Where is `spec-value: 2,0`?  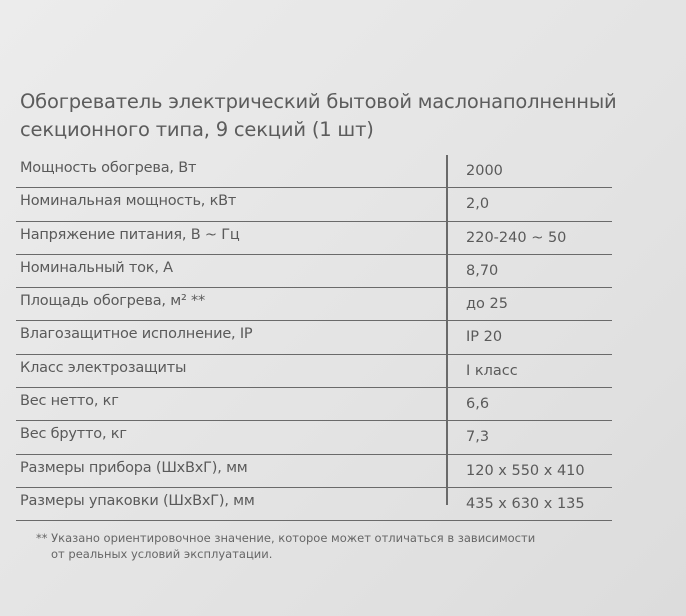 spec-value: 2,0 is located at coordinates (478, 204).